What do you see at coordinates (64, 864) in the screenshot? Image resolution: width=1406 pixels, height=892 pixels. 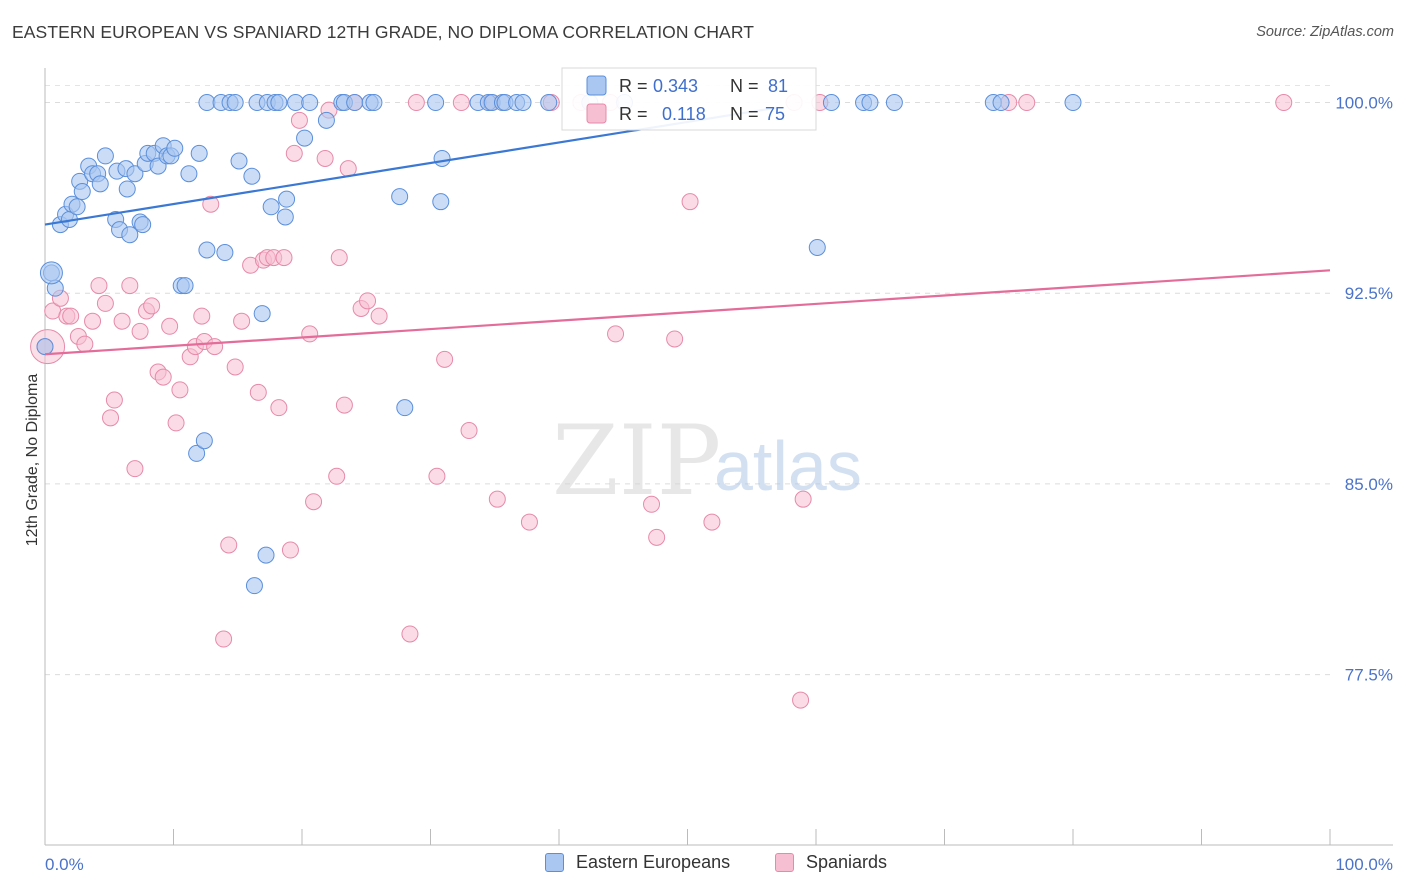 I see `x-tick-label: 0.0%` at bounding box center [64, 864].